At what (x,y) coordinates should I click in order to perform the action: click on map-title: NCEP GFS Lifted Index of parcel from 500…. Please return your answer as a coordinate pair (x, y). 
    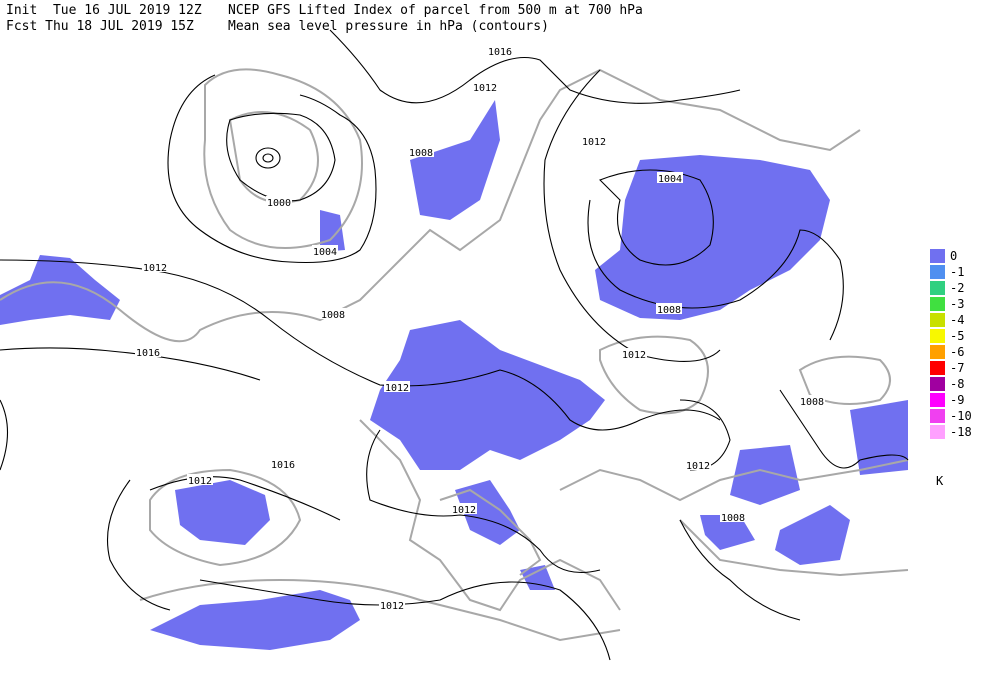
    Looking at the image, I should click on (435, 10).